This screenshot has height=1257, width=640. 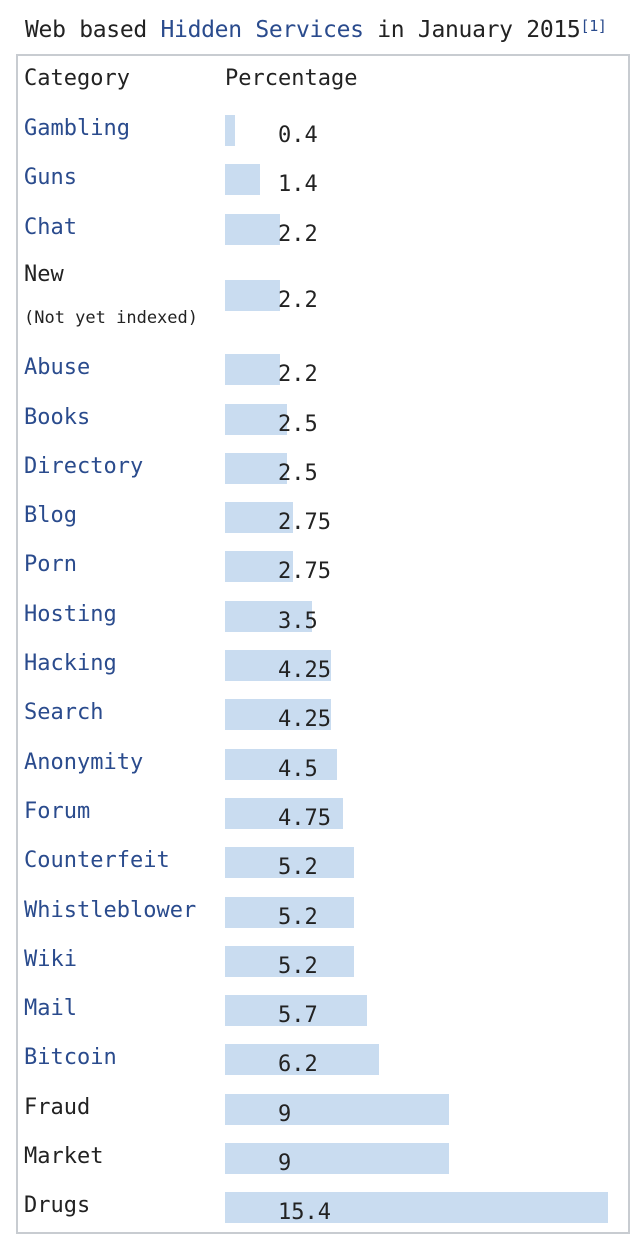 I want to click on table-row: Porn 2.75, so click(x=320, y=572).